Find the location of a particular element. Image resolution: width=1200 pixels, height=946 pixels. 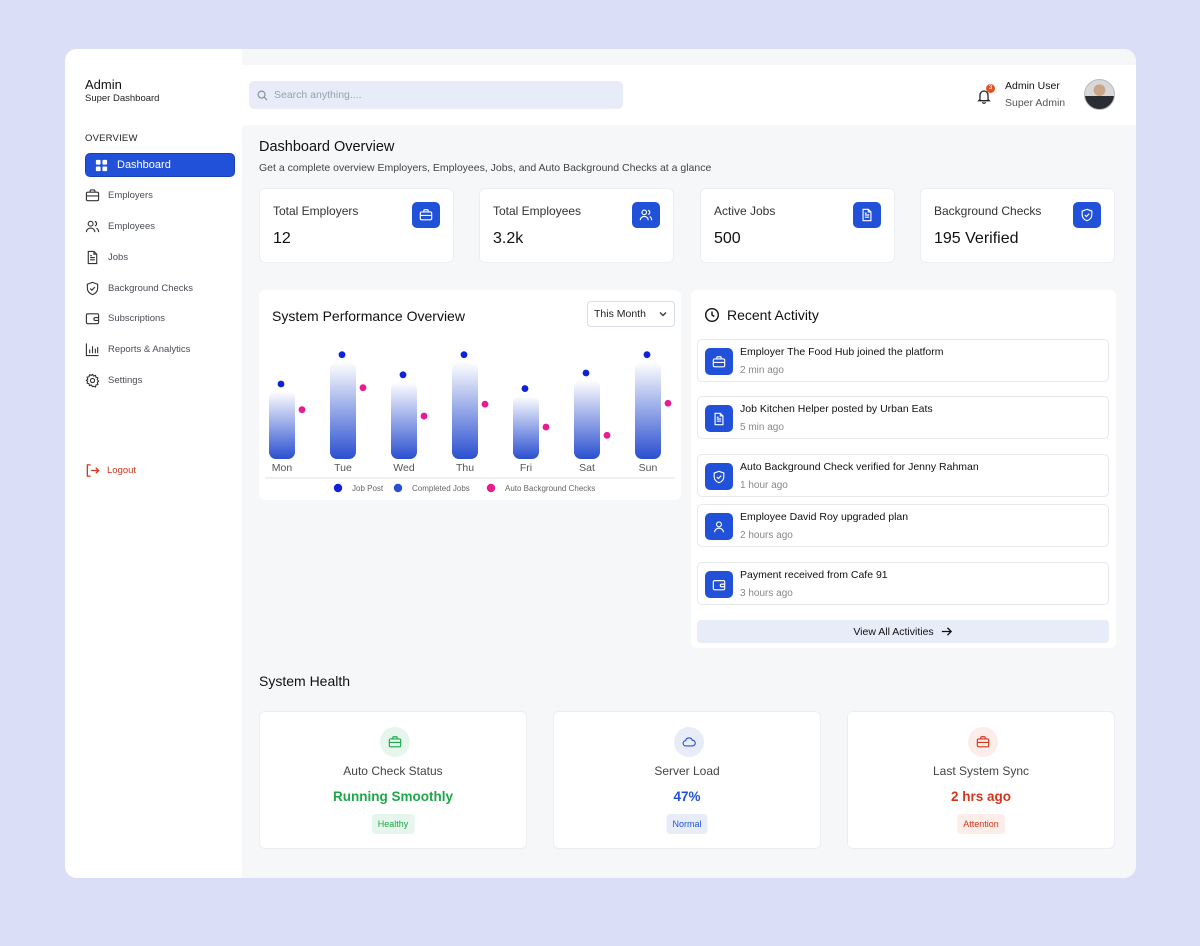

status-badge: Attention is located at coordinates (981, 824).